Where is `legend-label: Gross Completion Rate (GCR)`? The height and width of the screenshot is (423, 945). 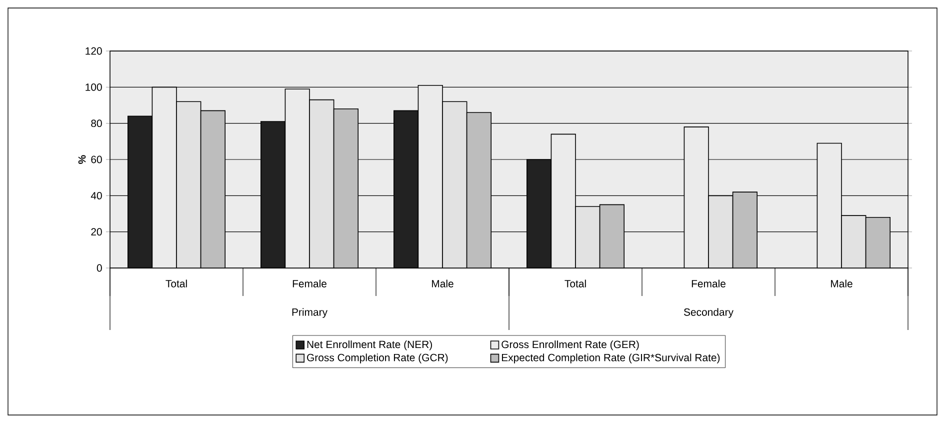
legend-label: Gross Completion Rate (GCR) is located at coordinates (377, 359).